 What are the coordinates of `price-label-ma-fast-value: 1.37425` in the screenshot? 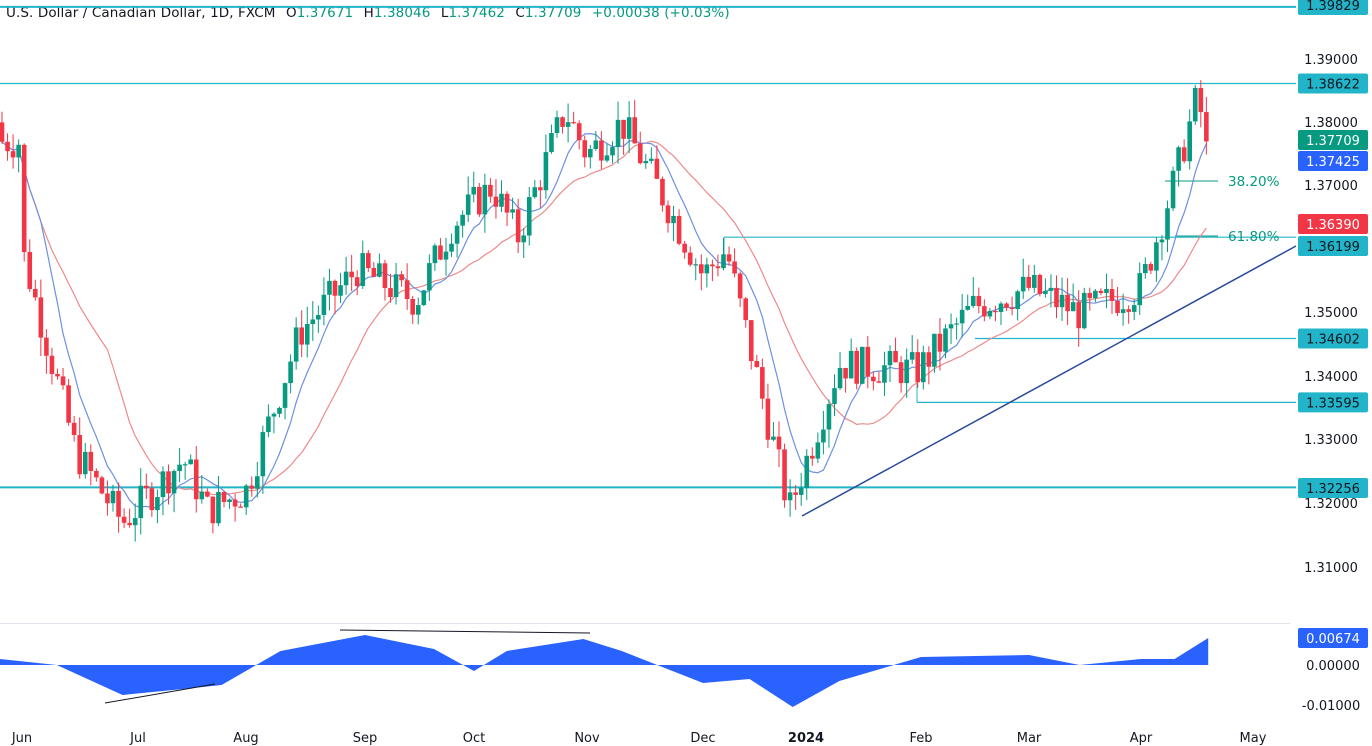 It's located at (1333, 161).